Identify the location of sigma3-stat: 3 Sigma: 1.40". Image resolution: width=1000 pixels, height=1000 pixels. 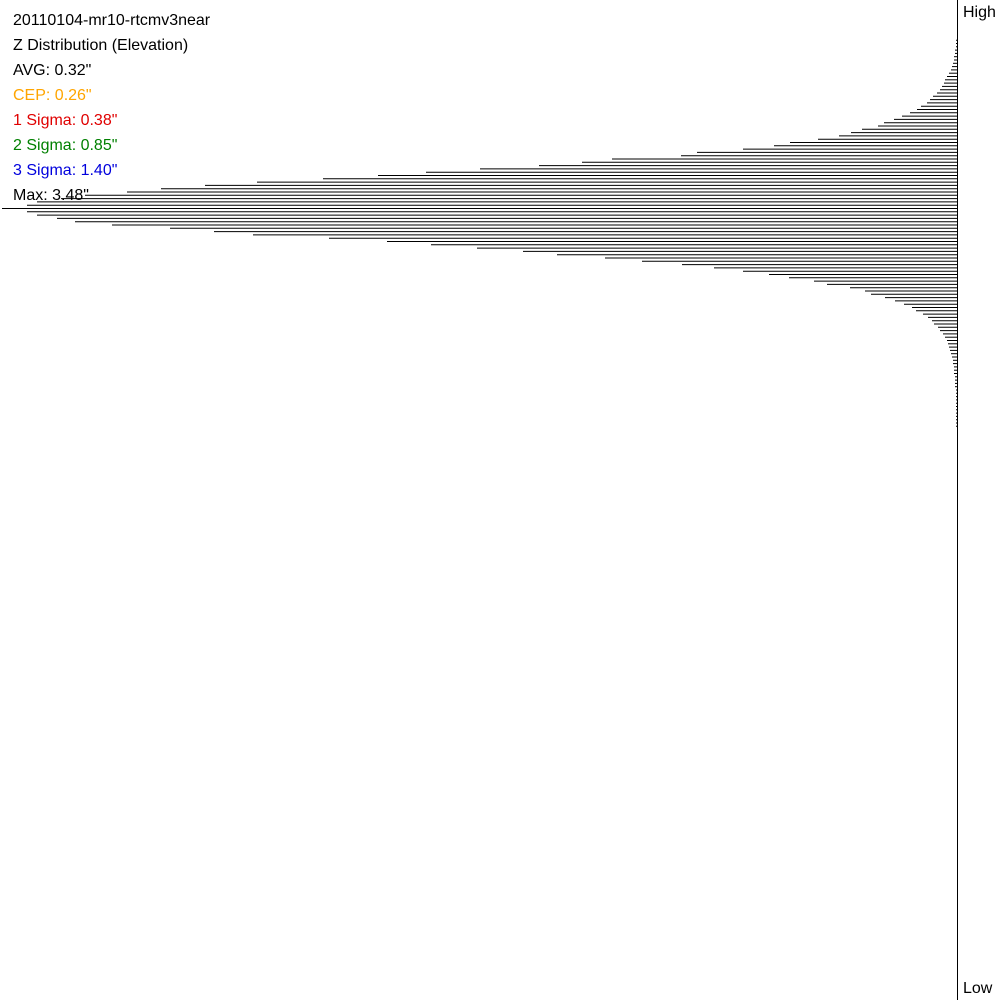
(65, 170).